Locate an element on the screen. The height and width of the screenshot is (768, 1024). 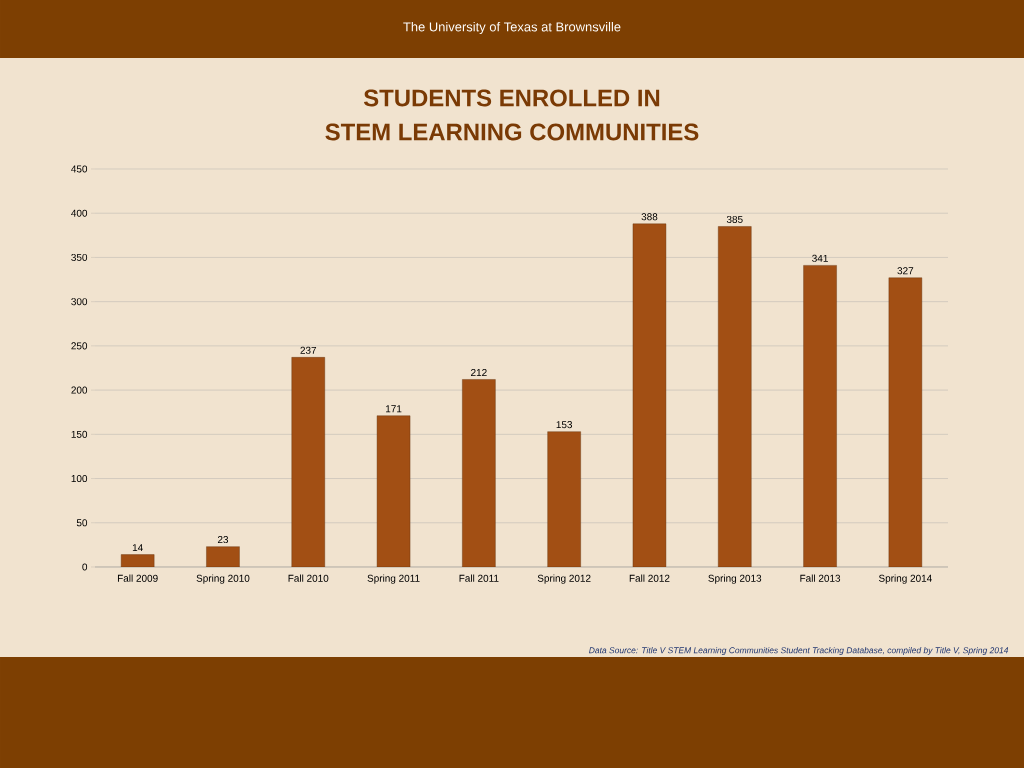
x-tick-label: Fall 2012 is located at coordinates (649, 578).